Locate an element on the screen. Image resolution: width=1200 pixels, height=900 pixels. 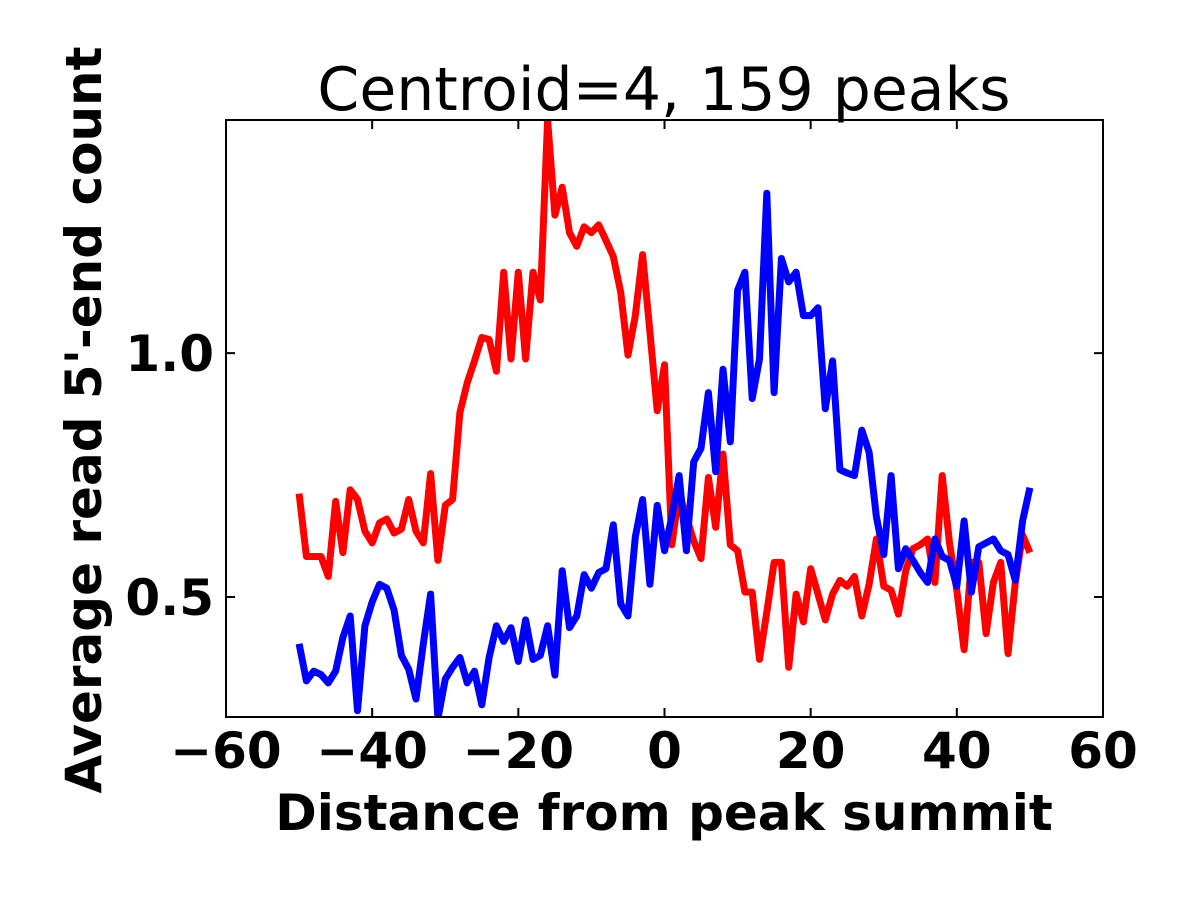
x-tick-label: 40 is located at coordinates (957, 751).